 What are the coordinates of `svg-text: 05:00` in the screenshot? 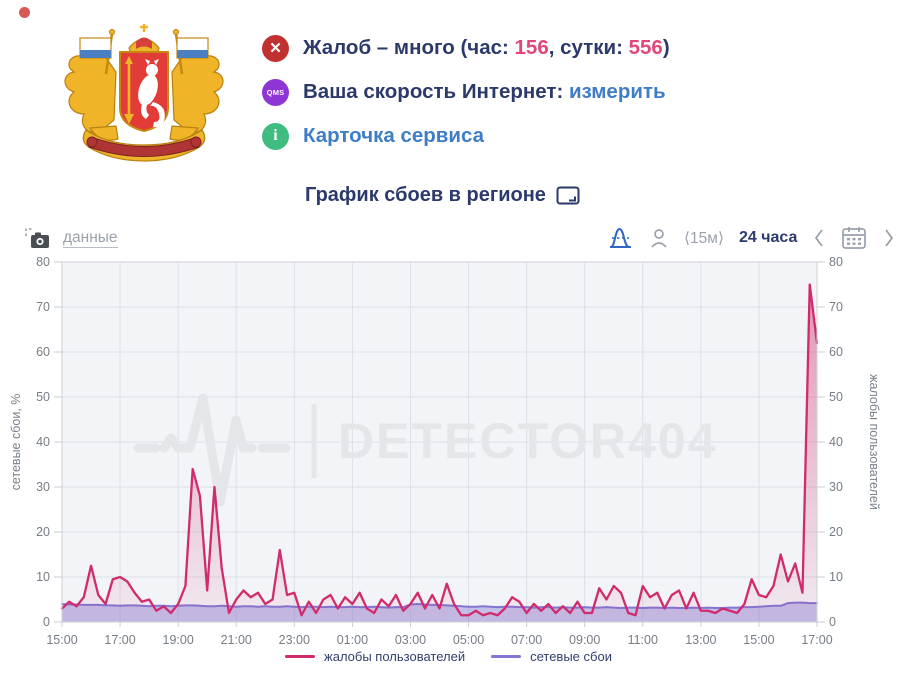 It's located at (468, 640).